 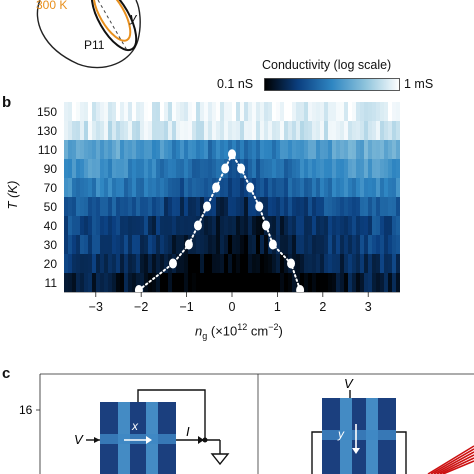 What do you see at coordinates (186, 307) in the screenshot?
I see `x-tick-label: −1` at bounding box center [186, 307].